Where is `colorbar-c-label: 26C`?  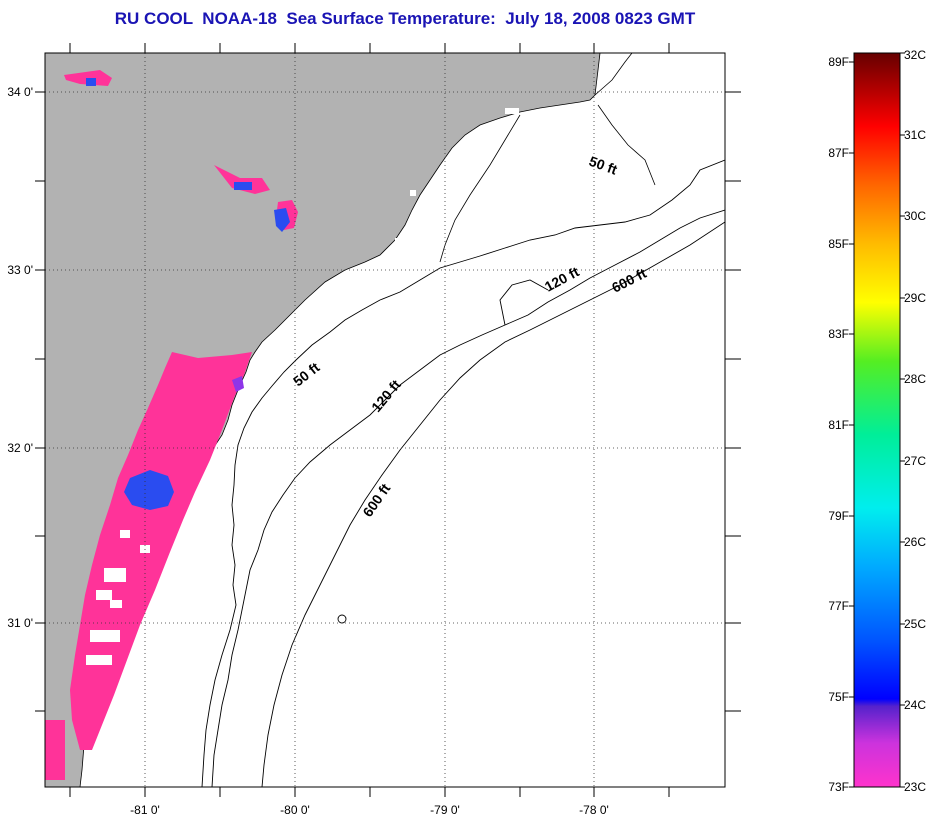
colorbar-c-label: 26C is located at coordinates (915, 542).